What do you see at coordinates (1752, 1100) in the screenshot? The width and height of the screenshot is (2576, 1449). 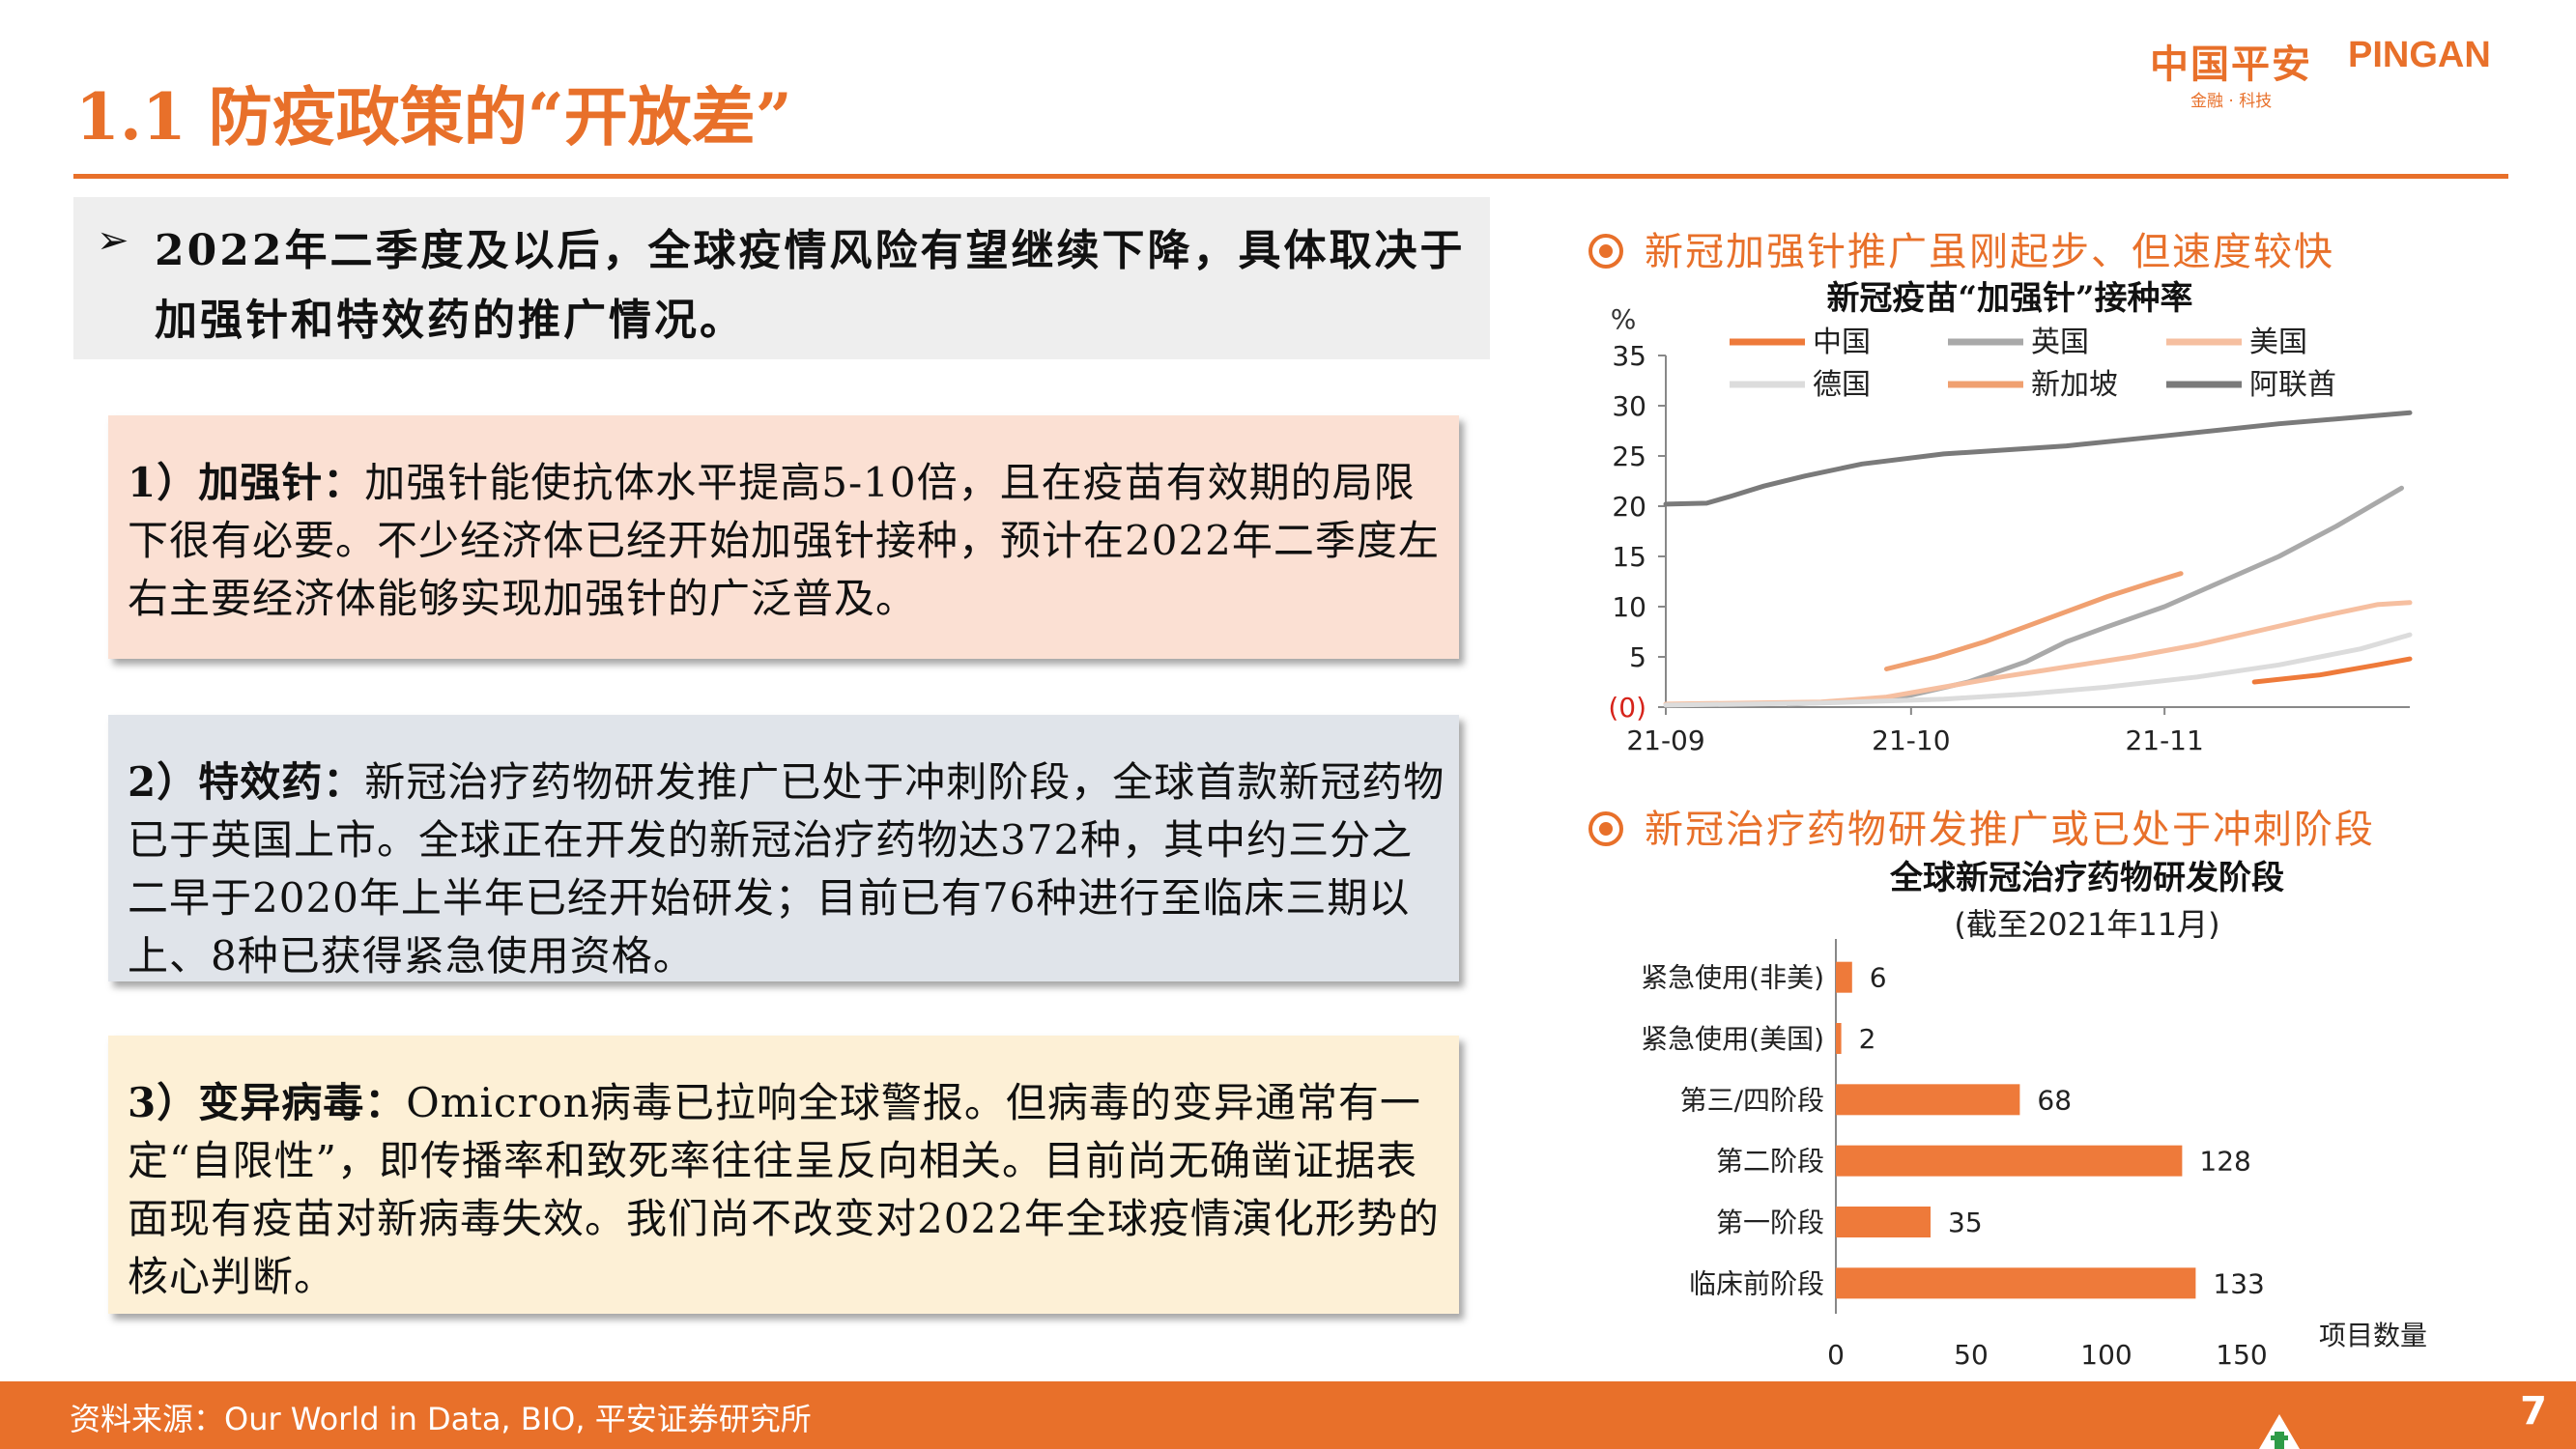 I see `category-label: 第三/四阶段` at bounding box center [1752, 1100].